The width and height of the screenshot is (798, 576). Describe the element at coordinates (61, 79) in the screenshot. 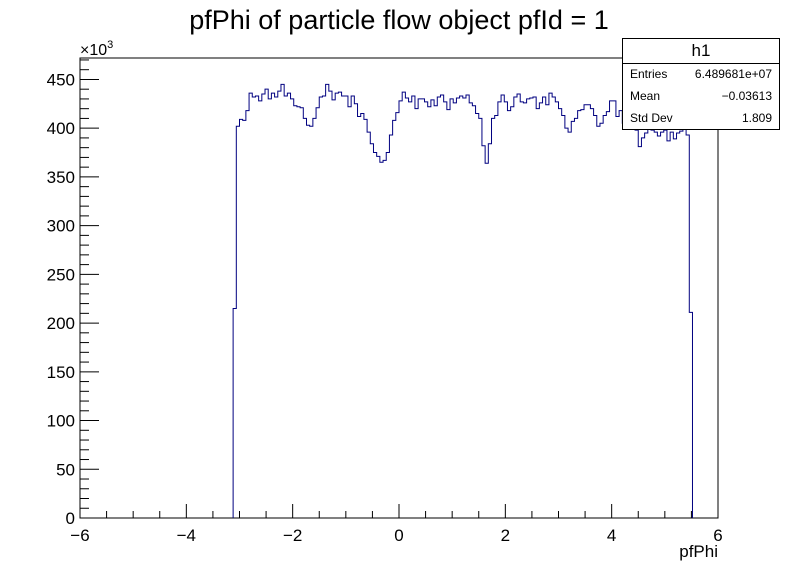

I see `y-tick-label: 450` at that location.